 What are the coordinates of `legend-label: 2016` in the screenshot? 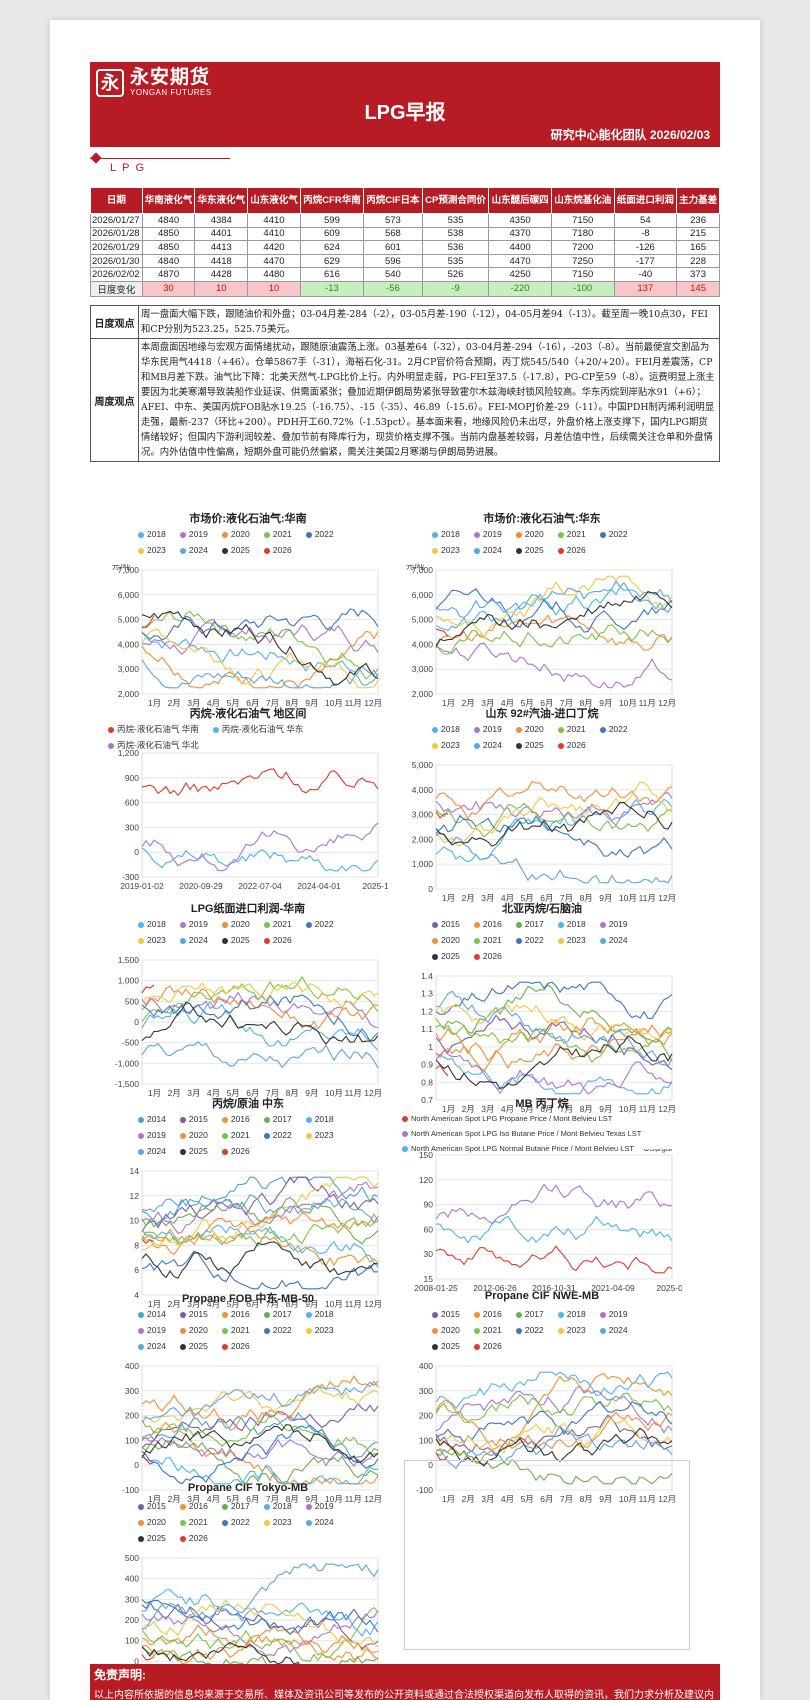 It's located at (492, 924).